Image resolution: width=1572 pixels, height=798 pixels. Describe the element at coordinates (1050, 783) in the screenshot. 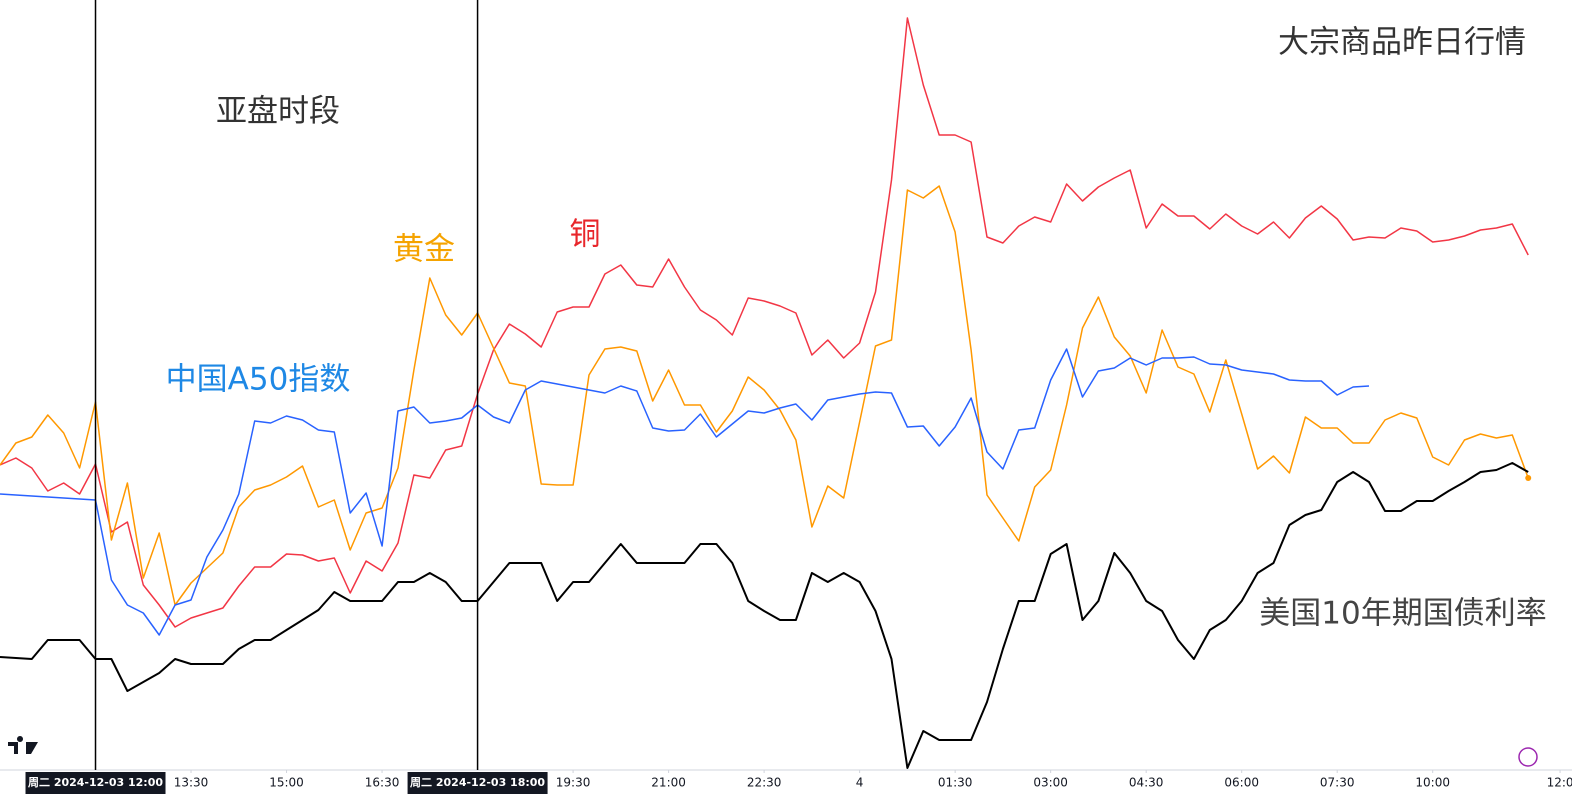

I see `x-tick-label: 03:00` at that location.